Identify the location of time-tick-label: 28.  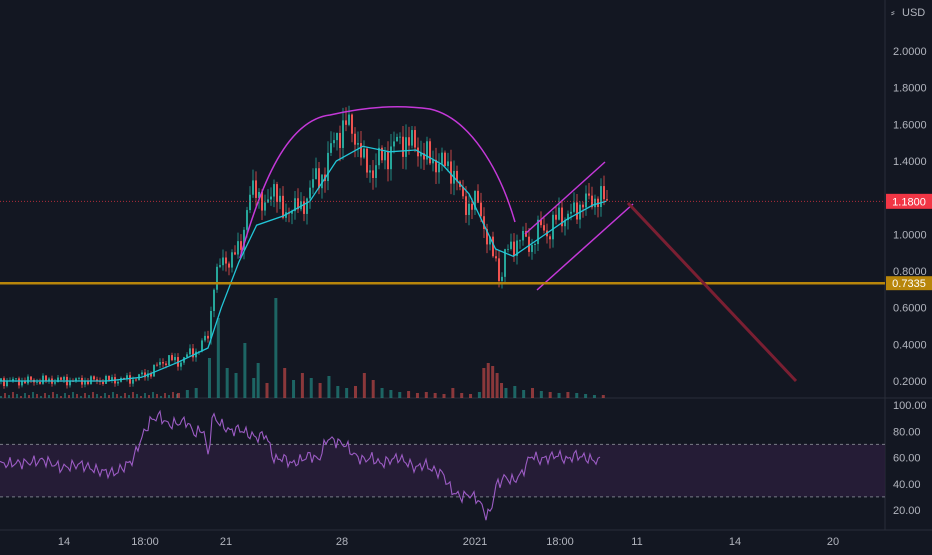
(342, 542).